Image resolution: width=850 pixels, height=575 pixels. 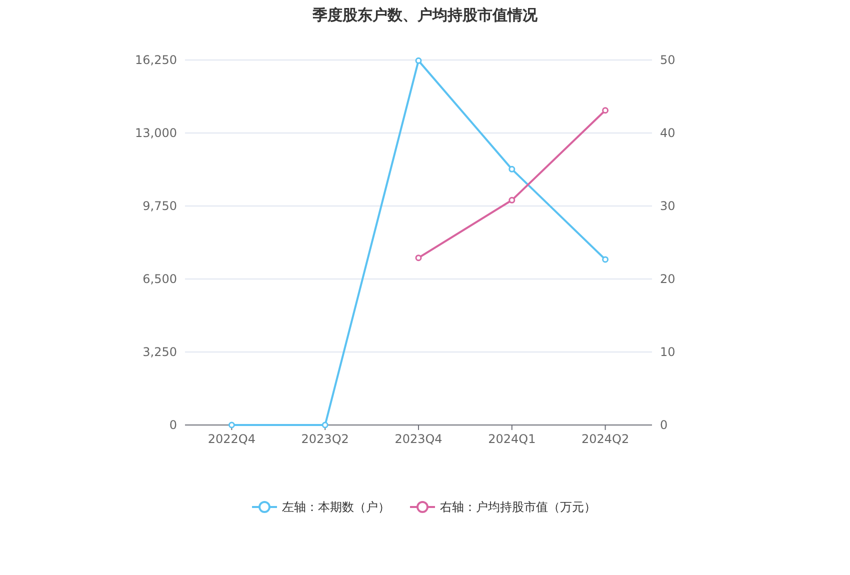 What do you see at coordinates (425, 15) in the screenshot?
I see `title: 季度股东户数、户均持股市值情况` at bounding box center [425, 15].